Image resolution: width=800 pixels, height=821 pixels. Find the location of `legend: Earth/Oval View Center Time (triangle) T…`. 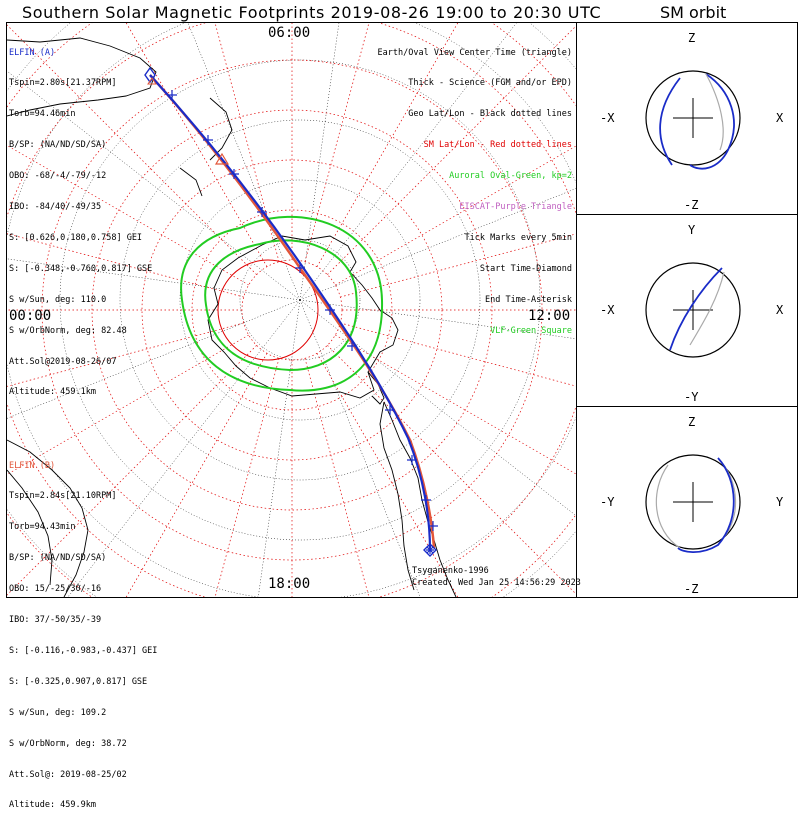

legend: Earth/Oval View Center Time (triangle) T… is located at coordinates (475, 186).